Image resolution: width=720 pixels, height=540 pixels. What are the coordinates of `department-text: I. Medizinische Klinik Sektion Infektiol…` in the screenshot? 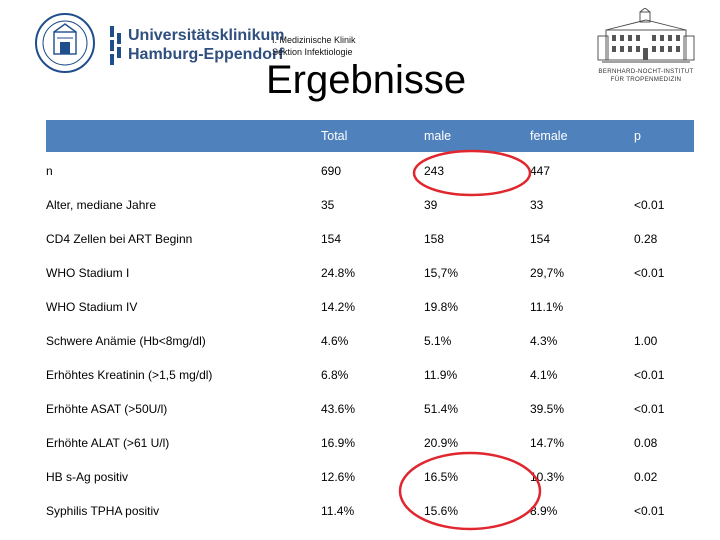 It's located at (314, 46).